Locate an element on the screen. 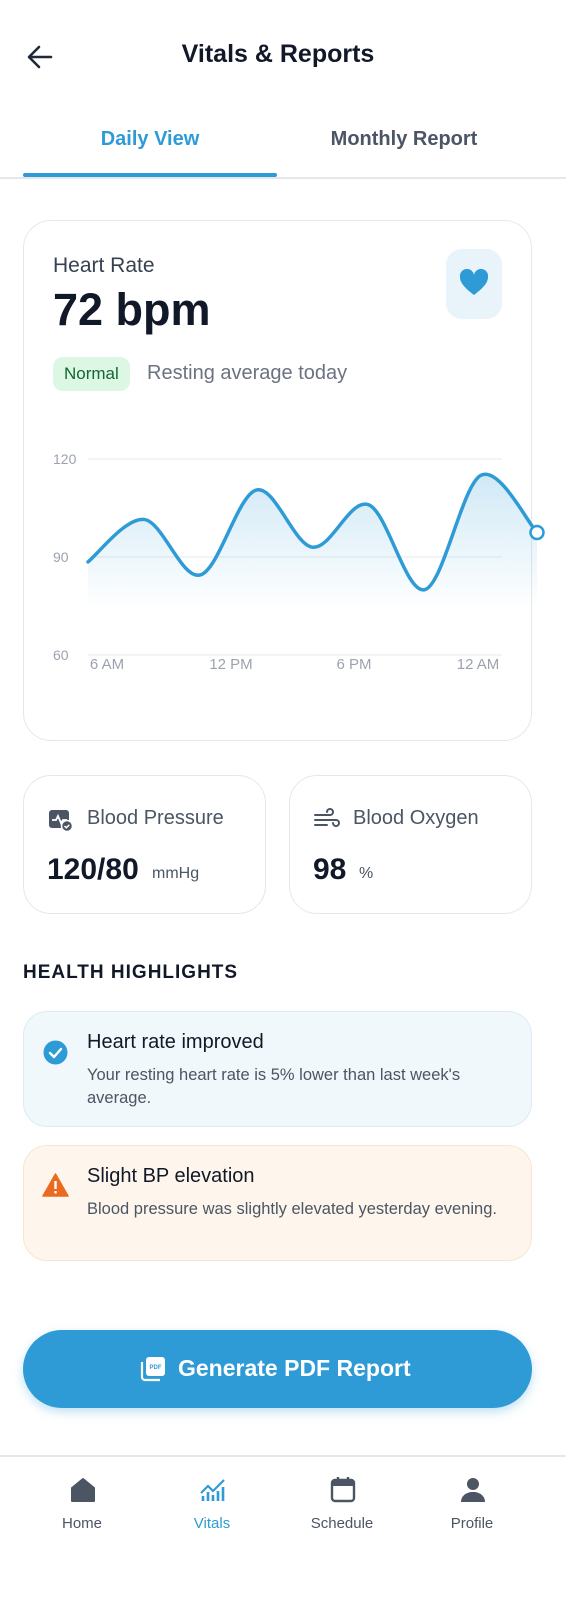  metric-value: 72 bpm is located at coordinates (132, 309).